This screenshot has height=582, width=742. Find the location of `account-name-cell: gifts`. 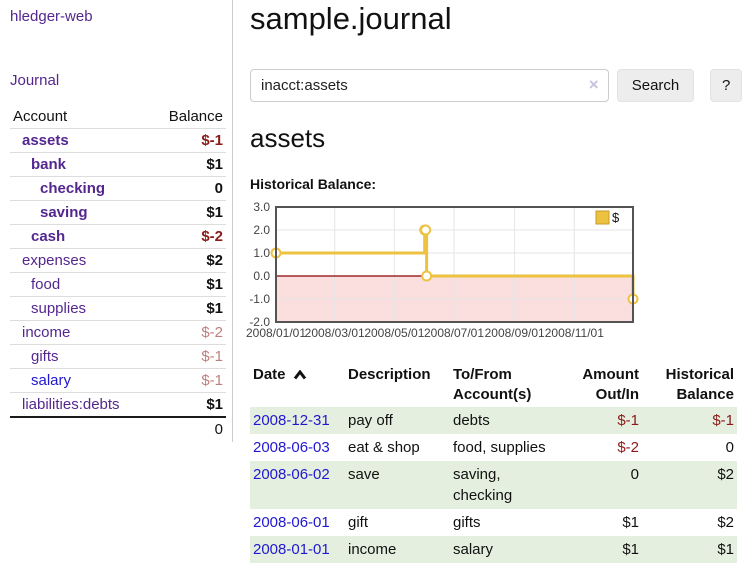

account-name-cell: gifts is located at coordinates (80, 357).